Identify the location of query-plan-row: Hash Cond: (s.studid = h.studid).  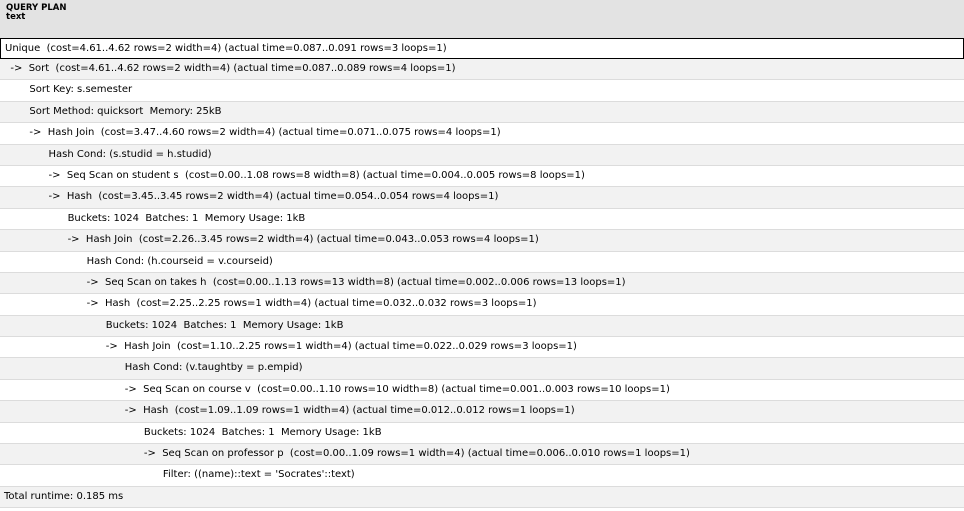
(482, 155).